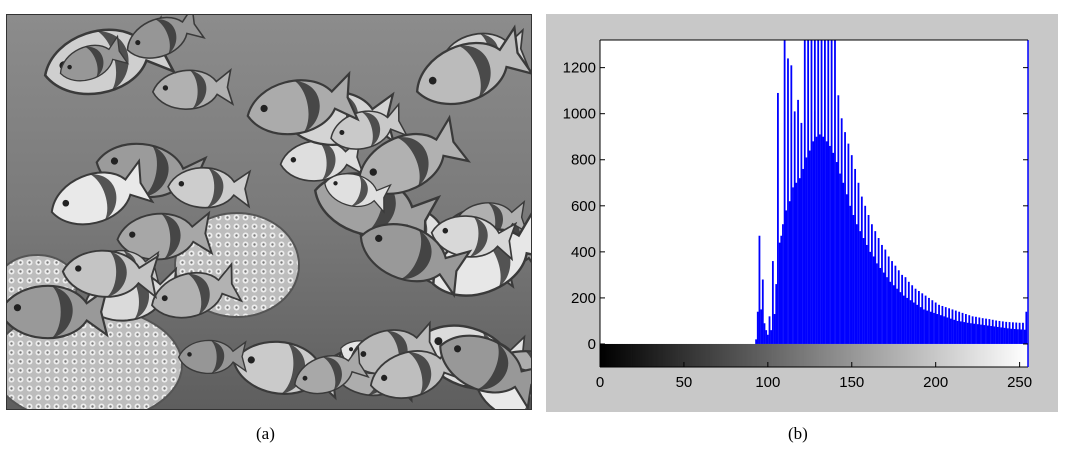 Image resolution: width=1066 pixels, height=452 pixels. I want to click on y-tick-label: 800, so click(583, 160).